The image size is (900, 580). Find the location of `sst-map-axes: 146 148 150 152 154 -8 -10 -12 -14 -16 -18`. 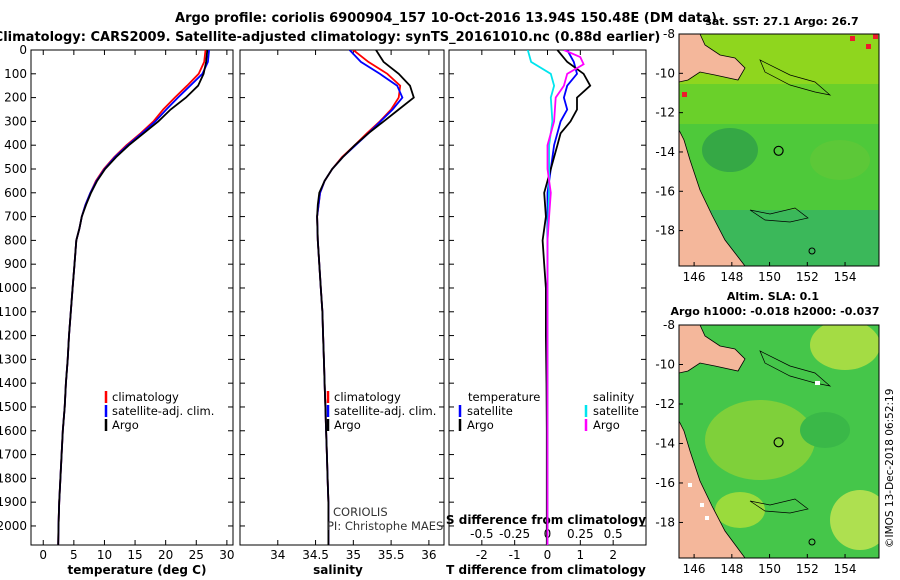

sst-map-axes: 146 148 150 152 154 -8 -10 -12 -14 -16 -18 is located at coordinates (755, 155).